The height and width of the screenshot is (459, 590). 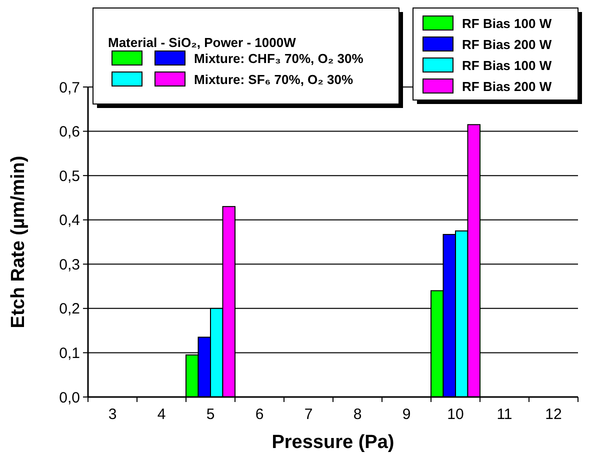 What do you see at coordinates (333, 442) in the screenshot?
I see `x-axis-title: Pressure (Pa)` at bounding box center [333, 442].